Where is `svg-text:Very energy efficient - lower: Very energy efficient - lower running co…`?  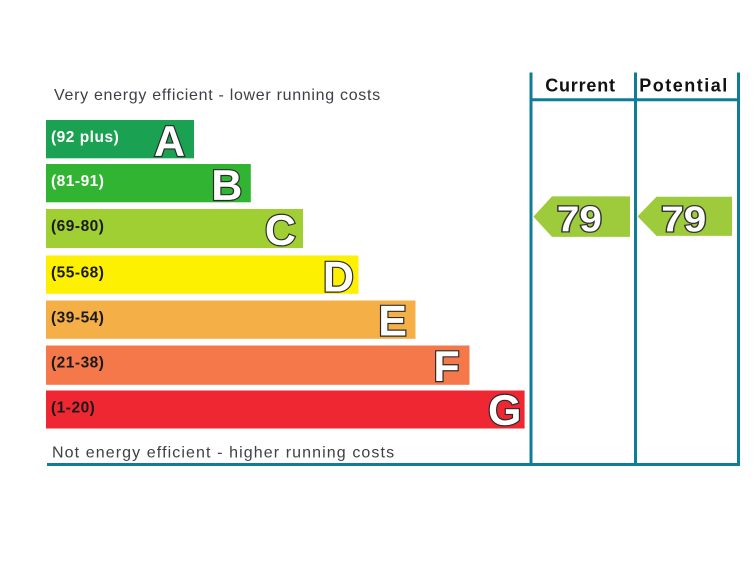 svg-text:Very energy efficient - lower: Very energy efficient - lower running co… is located at coordinates (217, 95).